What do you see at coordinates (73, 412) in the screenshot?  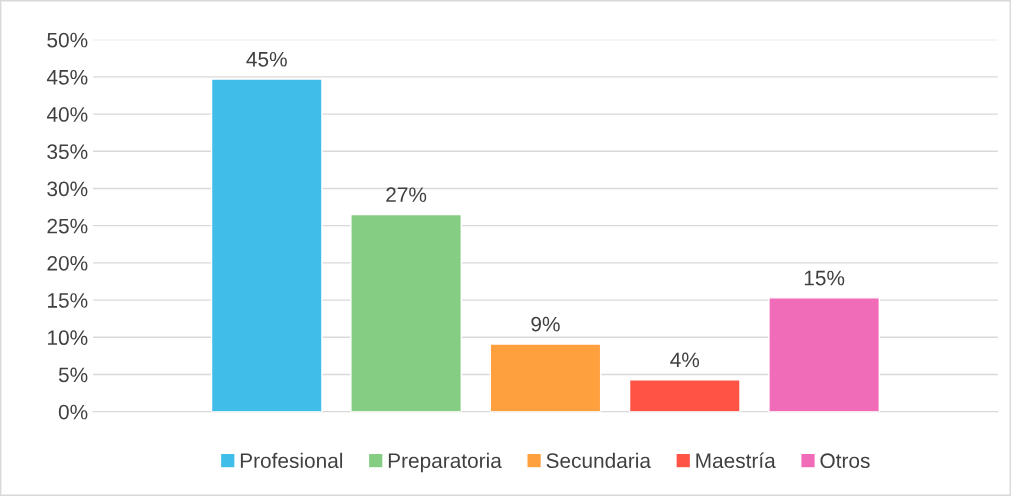 I see `y-tick-label: 0%` at bounding box center [73, 412].